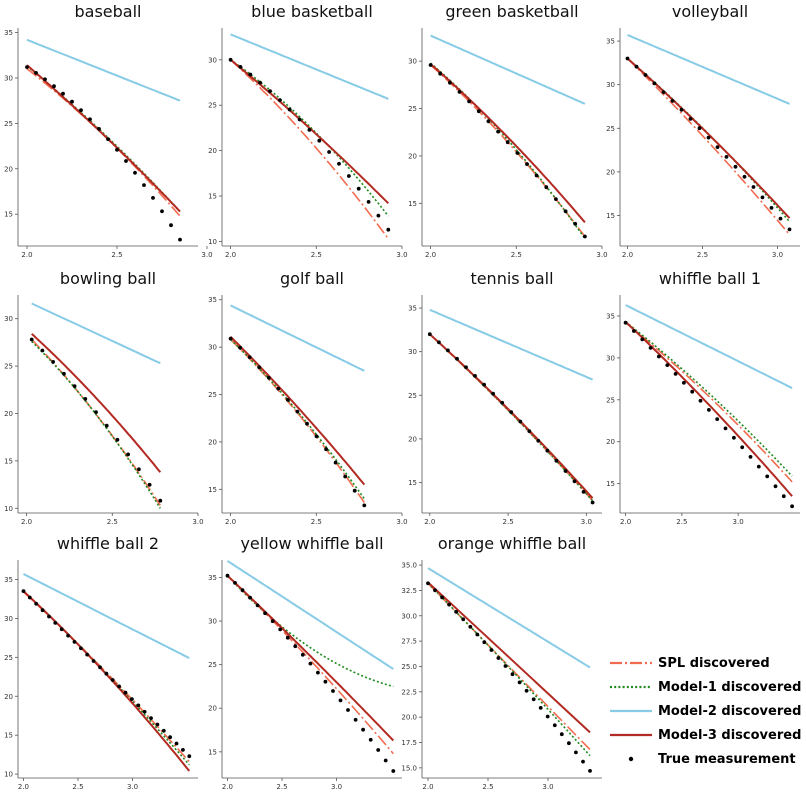 Image resolution: width=806 pixels, height=802 pixels. I want to click on panel-yellow-whiffle-ball: yellow whiffle ball 2.0 2.5 3.0 15 20 25 30 35, so click(305, 662).